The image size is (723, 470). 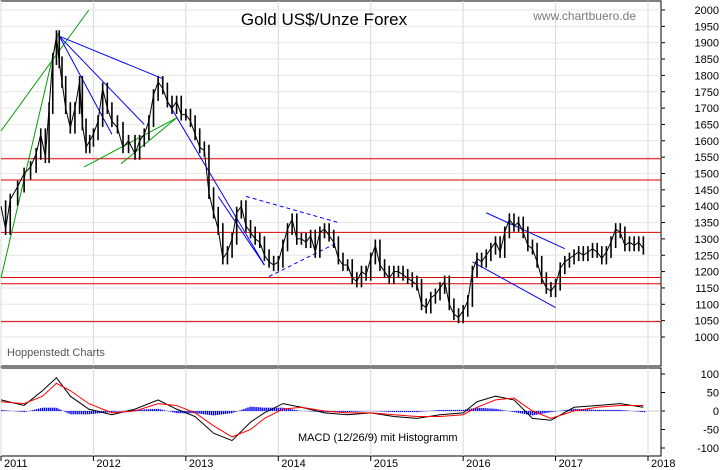 What do you see at coordinates (707, 305) in the screenshot?
I see `y-tick-label: 1100` at bounding box center [707, 305].